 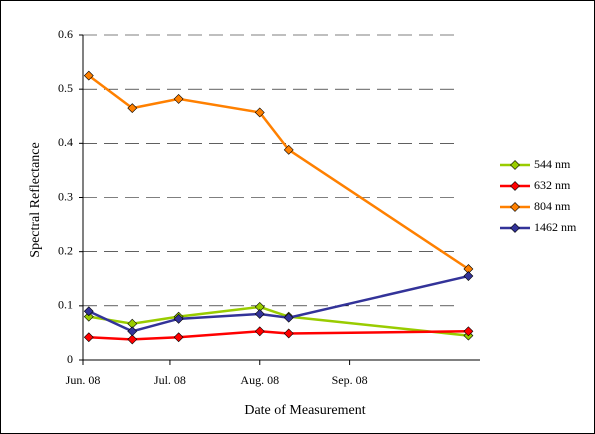 I want to click on legend-label: 1462 nm, so click(x=555, y=227).